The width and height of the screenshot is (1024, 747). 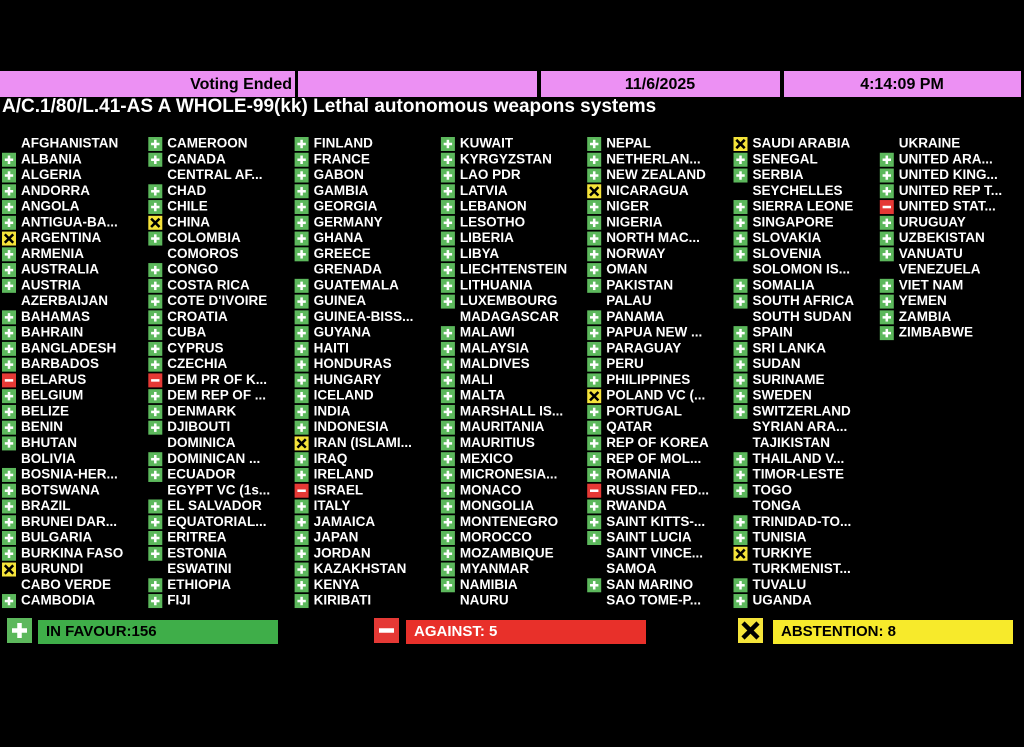 What do you see at coordinates (526, 632) in the screenshot?
I see `total-box` at bounding box center [526, 632].